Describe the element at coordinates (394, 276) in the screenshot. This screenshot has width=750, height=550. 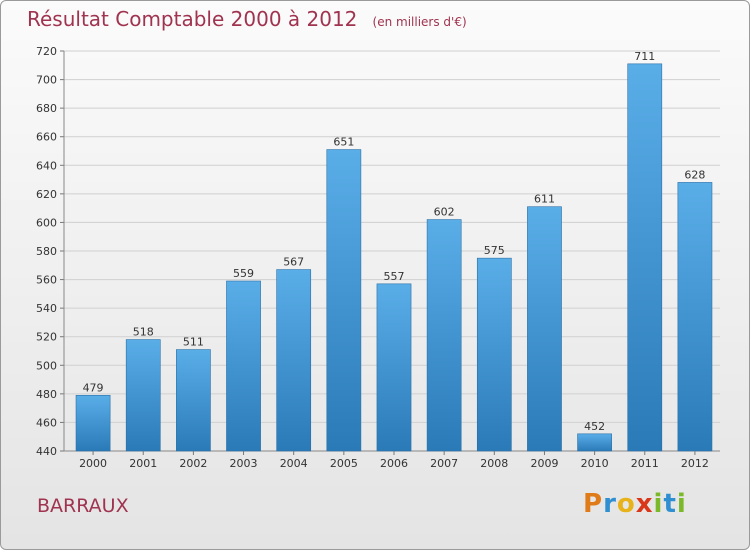
I see `data-label: 557` at that location.